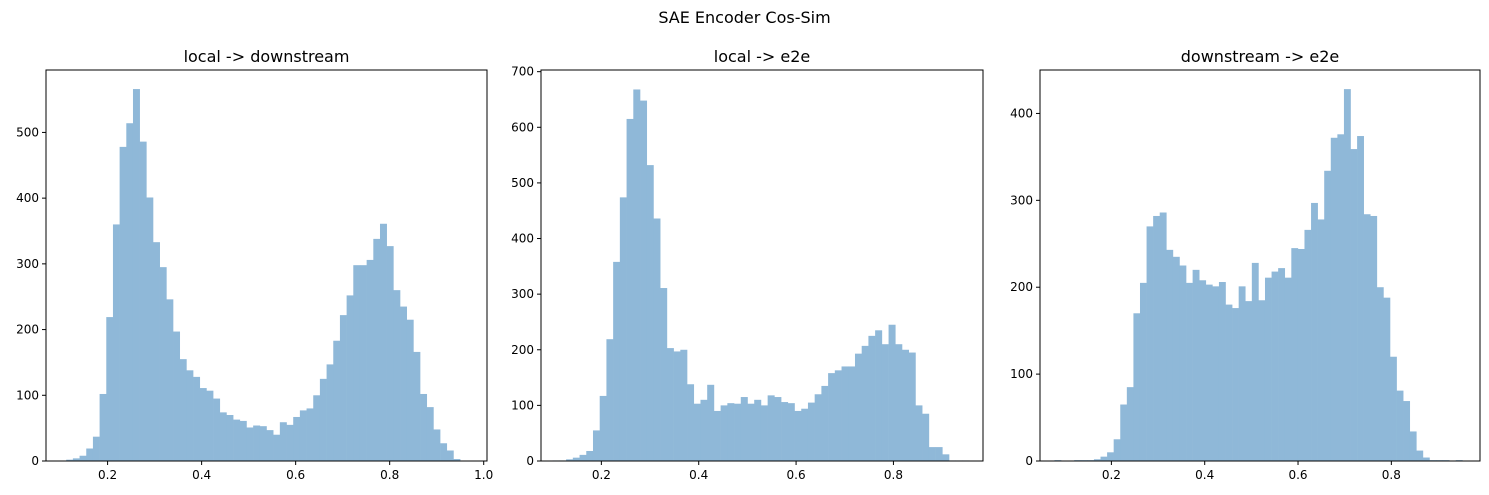 Image resolution: width=1489 pixels, height=495 pixels. Describe the element at coordinates (27, 198) in the screenshot. I see `y-tick-label: 400` at that location.